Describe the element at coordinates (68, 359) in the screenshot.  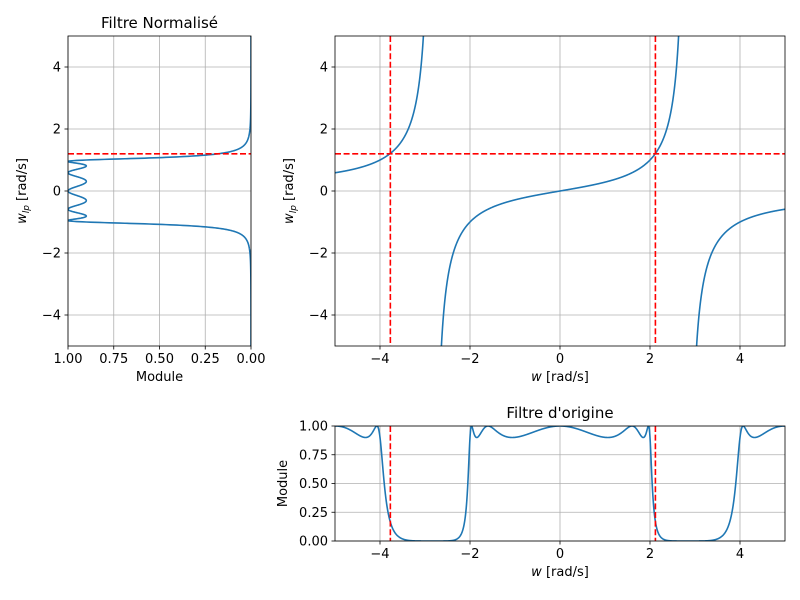
I see `x-tick-label: 1.00` at that location.